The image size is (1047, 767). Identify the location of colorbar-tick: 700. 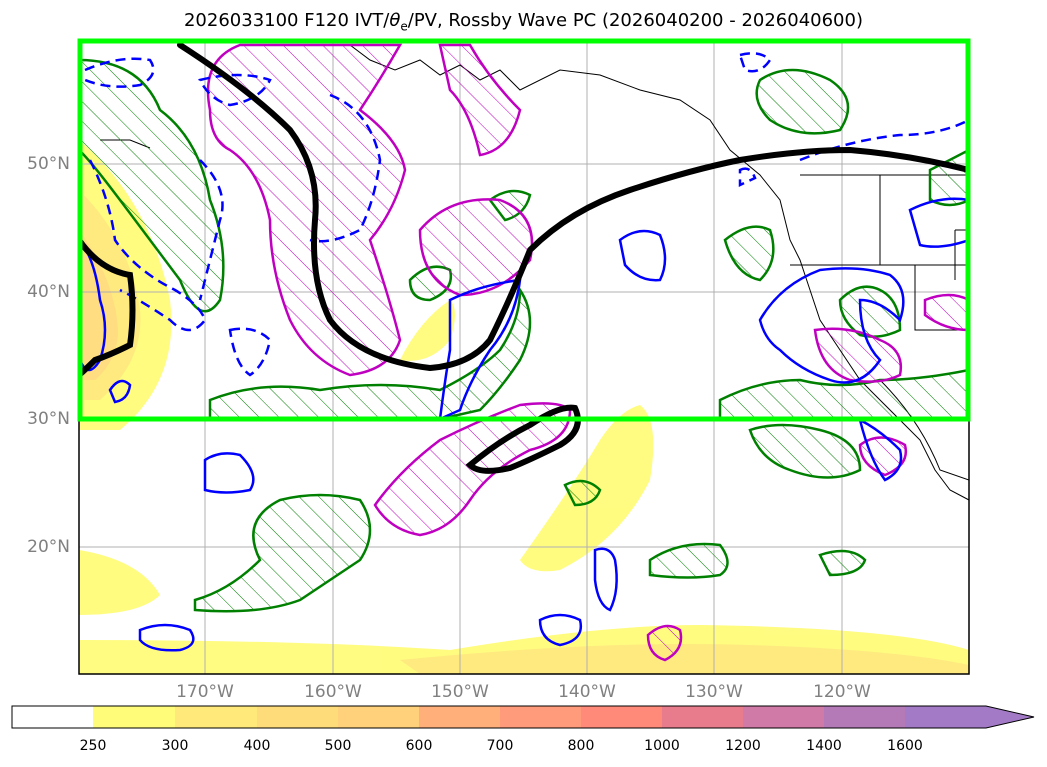
(500, 746).